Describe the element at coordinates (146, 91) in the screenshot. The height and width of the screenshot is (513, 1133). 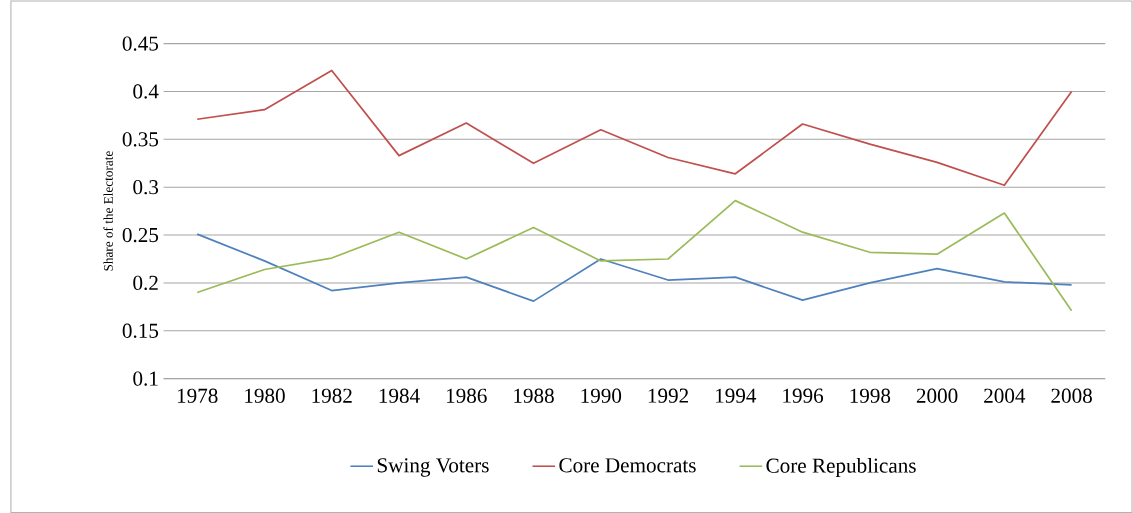
I see `y-tick-label: 0.4` at that location.